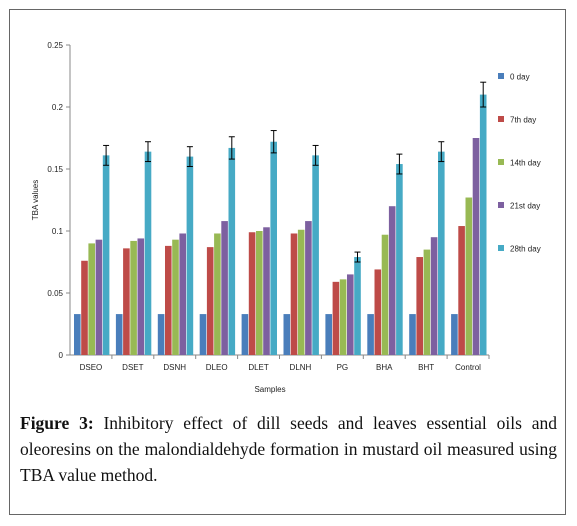 This screenshot has width=577, height=526. I want to click on y-tick-label: 0.05, so click(55, 293).